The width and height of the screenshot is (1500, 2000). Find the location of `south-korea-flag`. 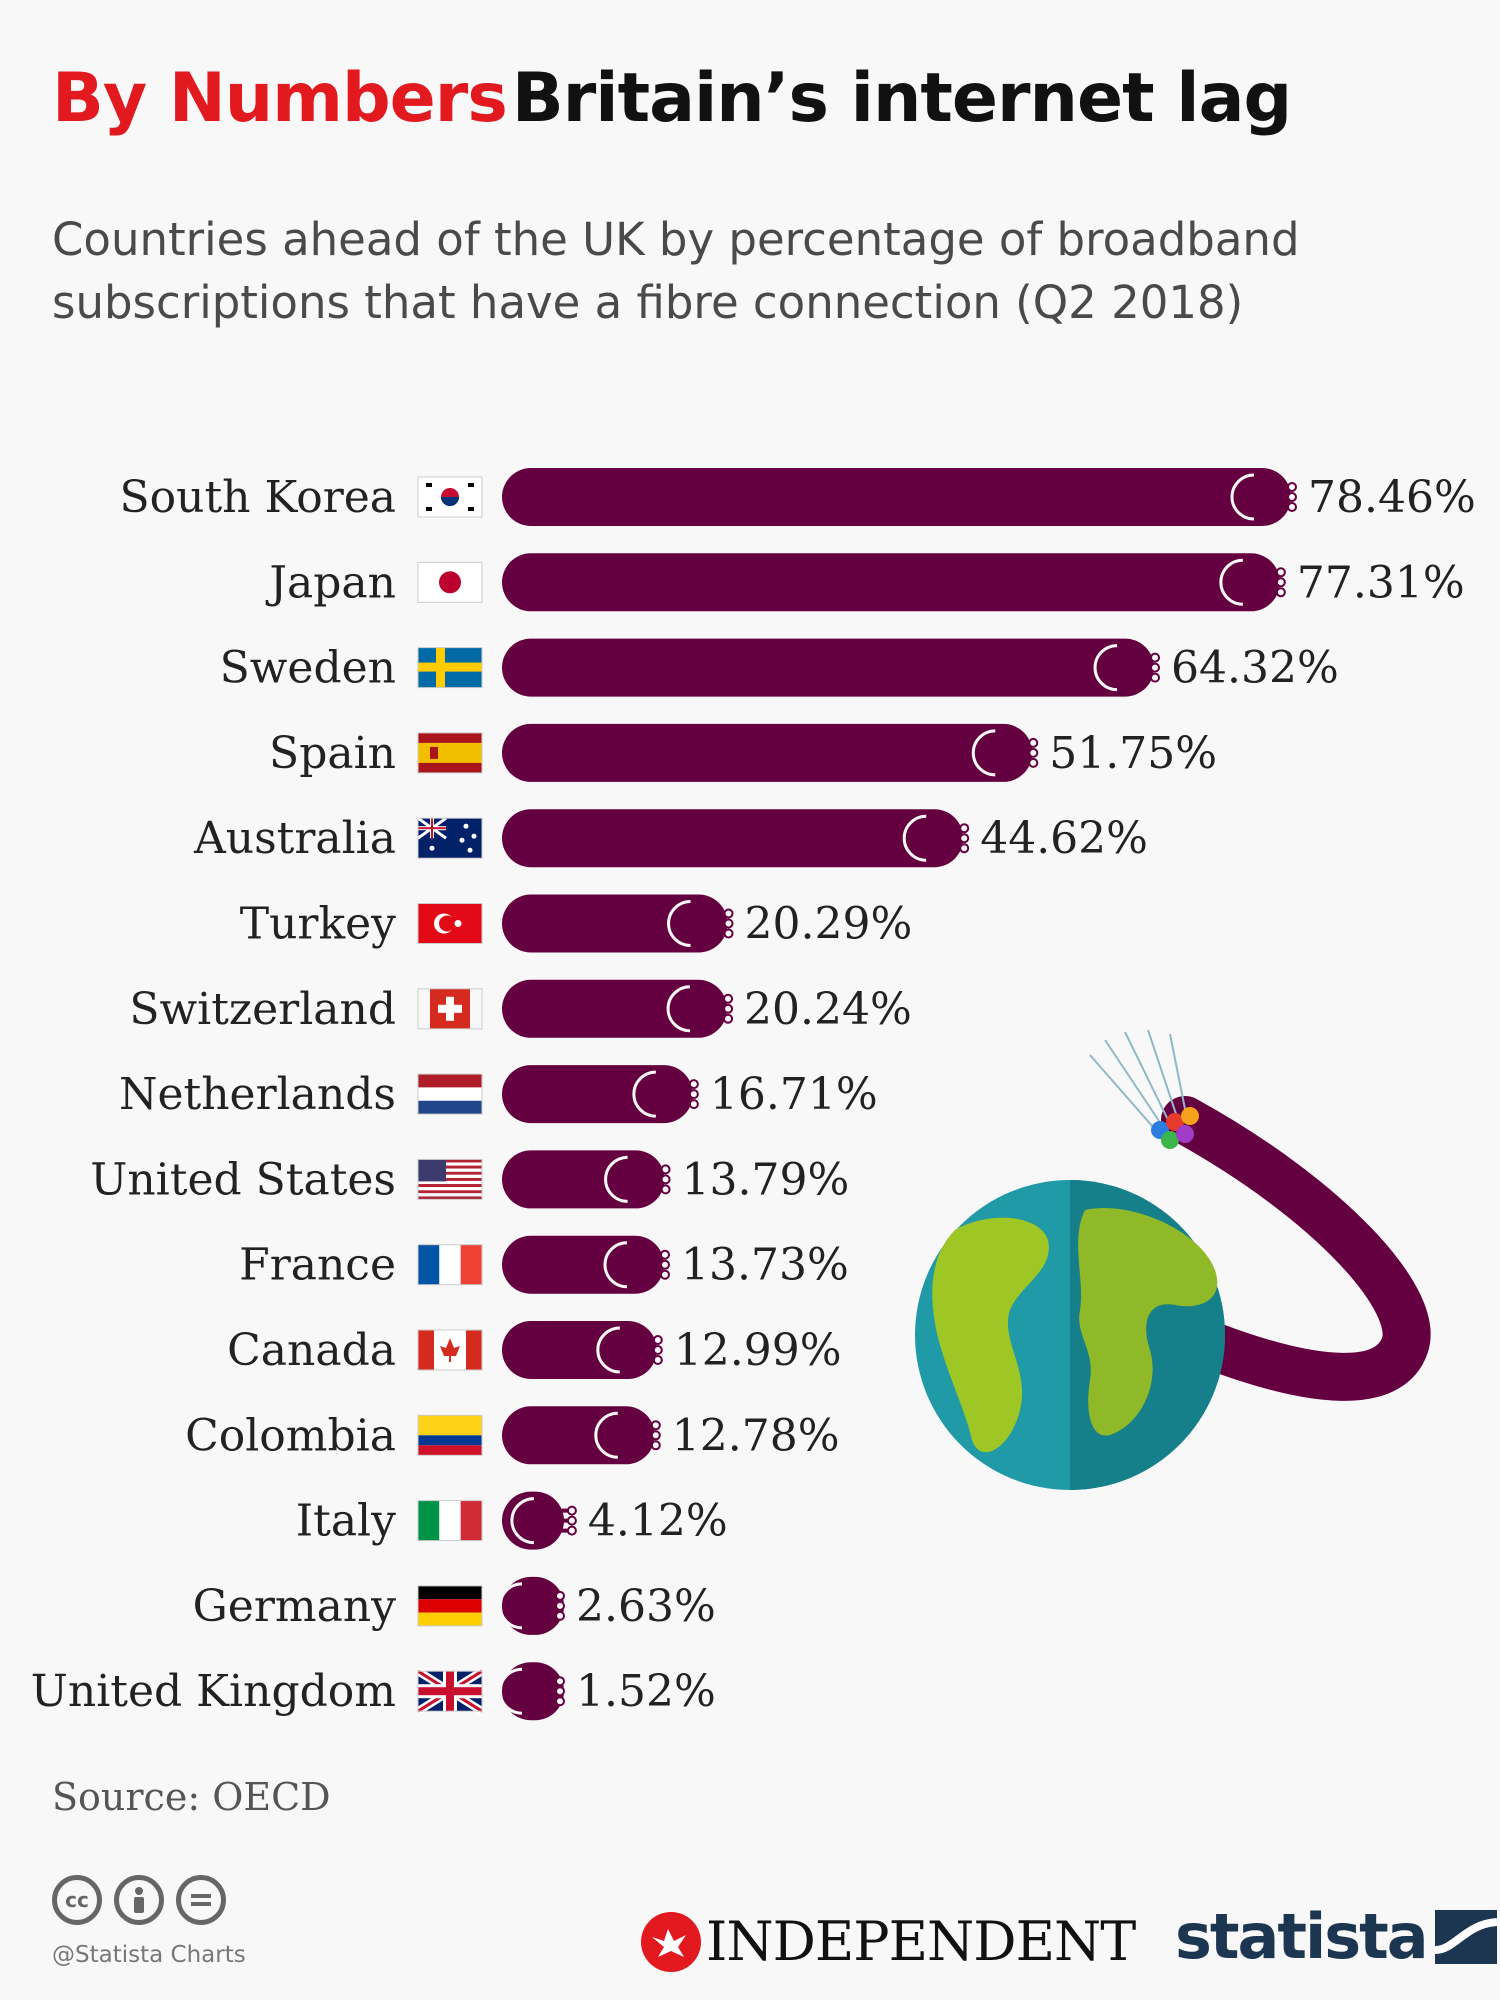

south-korea-flag is located at coordinates (450, 497).